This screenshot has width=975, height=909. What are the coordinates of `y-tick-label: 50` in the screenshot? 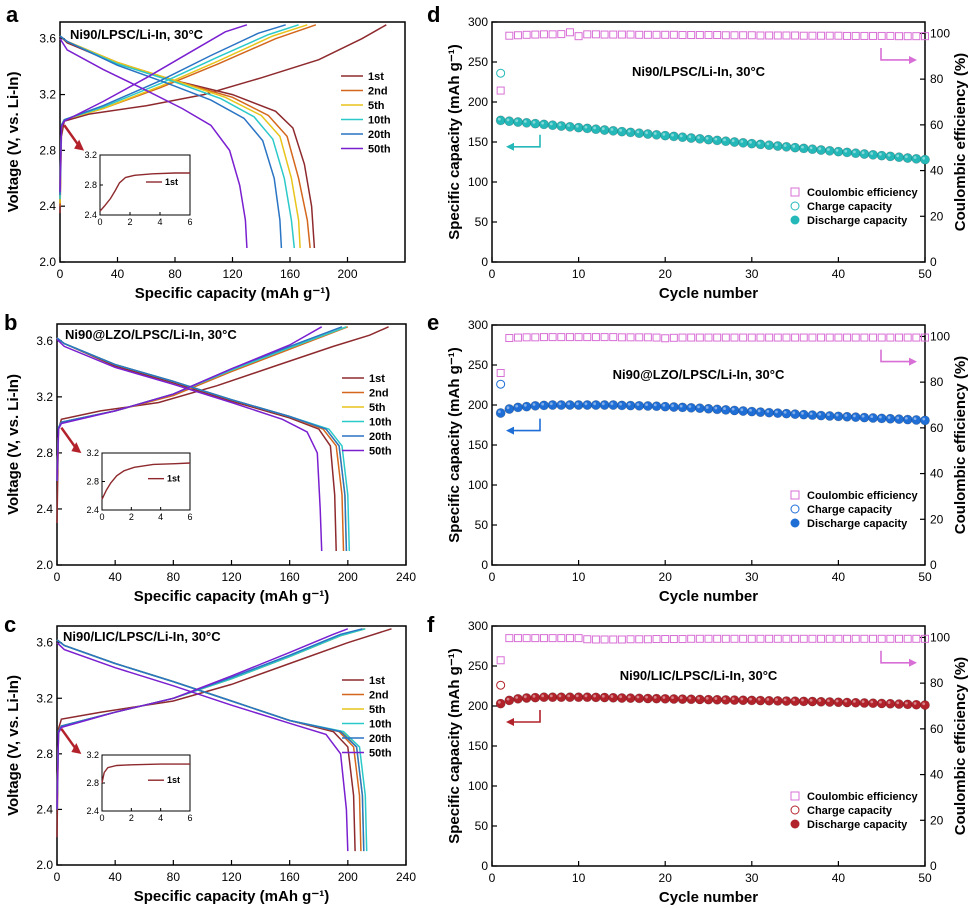 It's located at (482, 222).